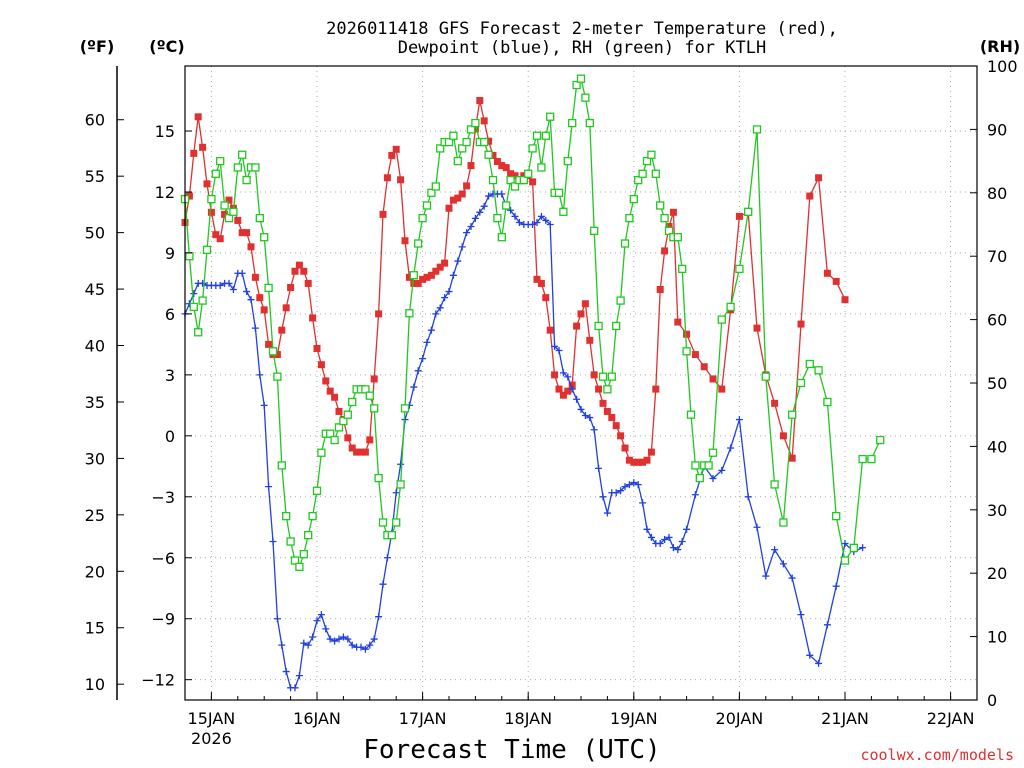 The image size is (1024, 768). What do you see at coordinates (740, 718) in the screenshot?
I see `x-tick-label: 20JAN` at bounding box center [740, 718].